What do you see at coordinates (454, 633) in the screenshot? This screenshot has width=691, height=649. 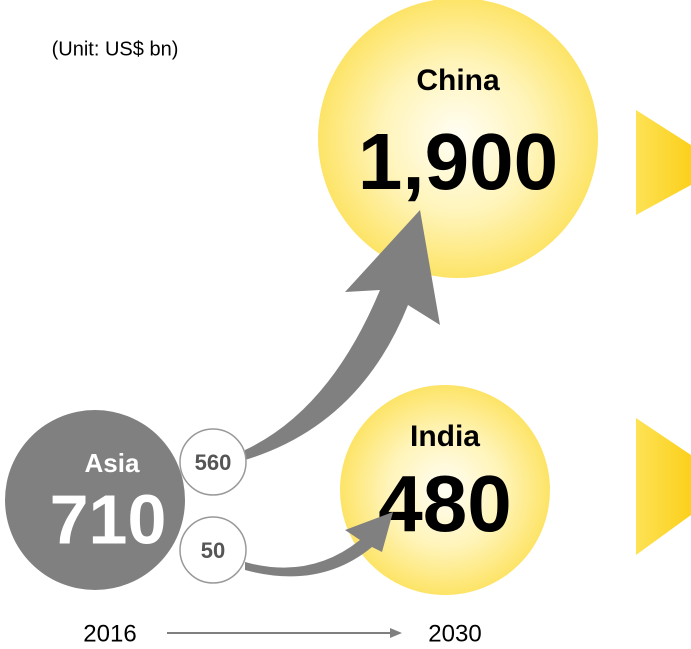 I see `timeline-end: 2030` at bounding box center [454, 633].